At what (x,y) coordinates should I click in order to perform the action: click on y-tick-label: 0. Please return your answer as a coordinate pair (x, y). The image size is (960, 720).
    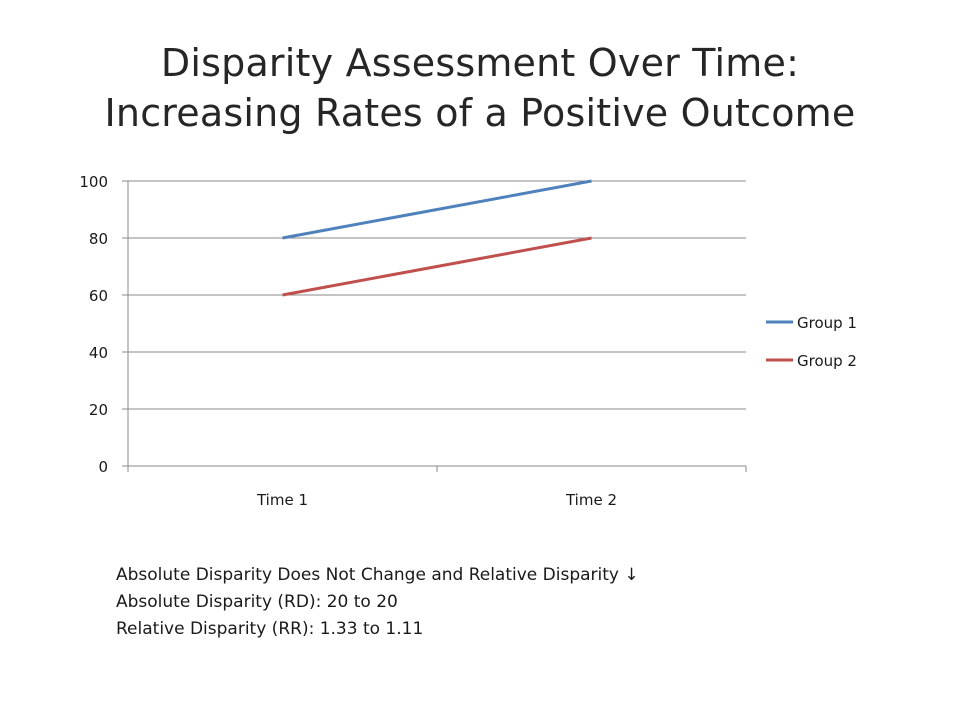
    Looking at the image, I should click on (103, 467).